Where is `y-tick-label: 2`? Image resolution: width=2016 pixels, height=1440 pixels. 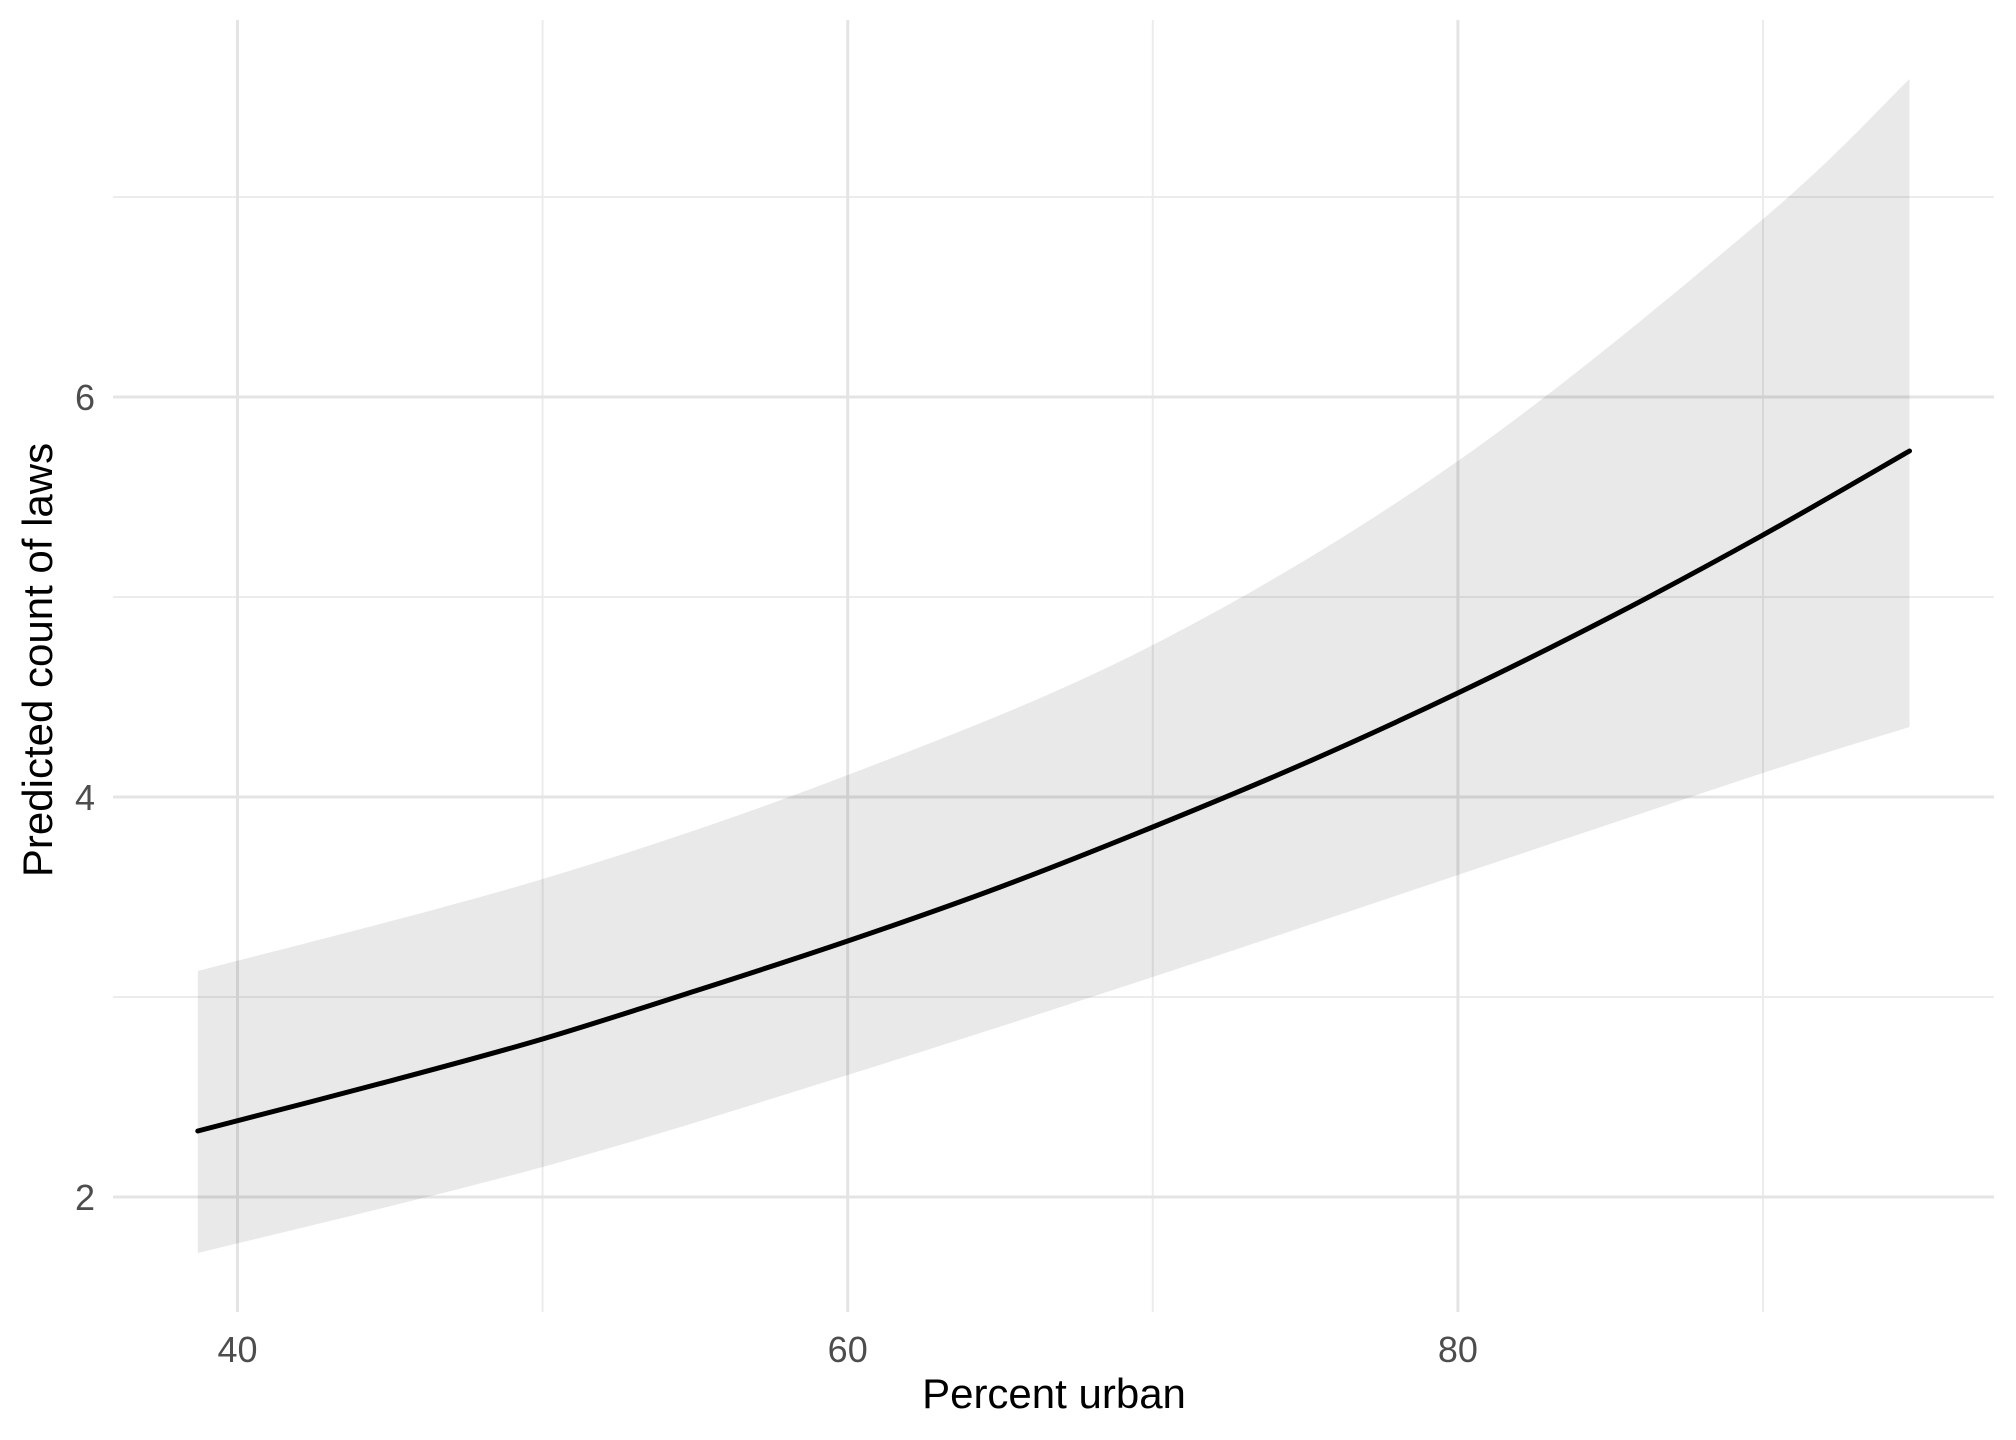
y-tick-label: 2 is located at coordinates (85, 1197).